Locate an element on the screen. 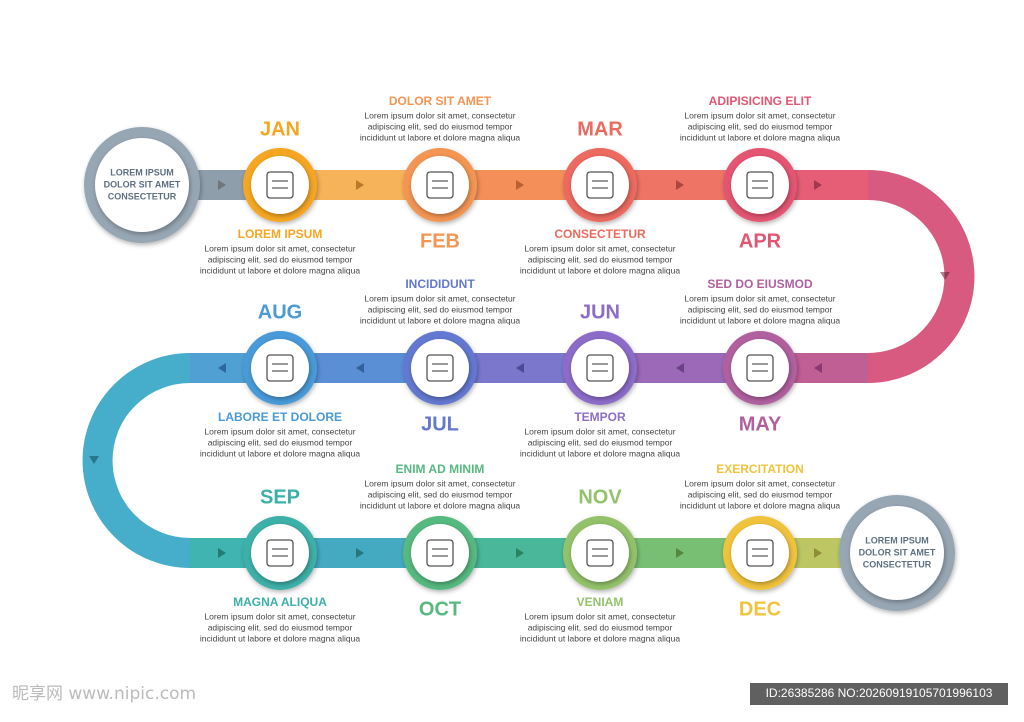 Image resolution: width=1024 pixels, height=722 pixels. node-heading: TEMPOR is located at coordinates (600, 417).